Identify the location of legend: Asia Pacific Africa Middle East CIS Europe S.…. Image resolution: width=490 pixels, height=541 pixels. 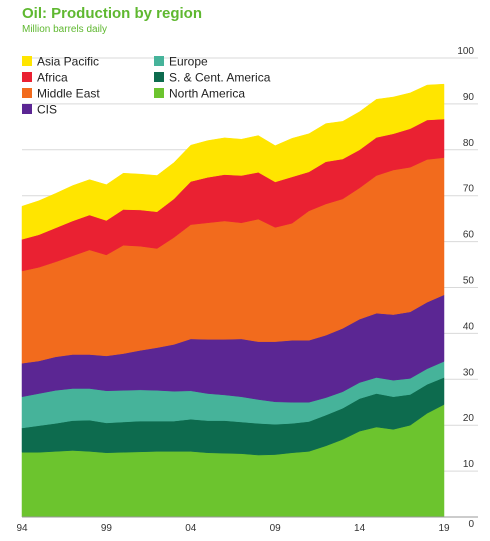
(146, 86).